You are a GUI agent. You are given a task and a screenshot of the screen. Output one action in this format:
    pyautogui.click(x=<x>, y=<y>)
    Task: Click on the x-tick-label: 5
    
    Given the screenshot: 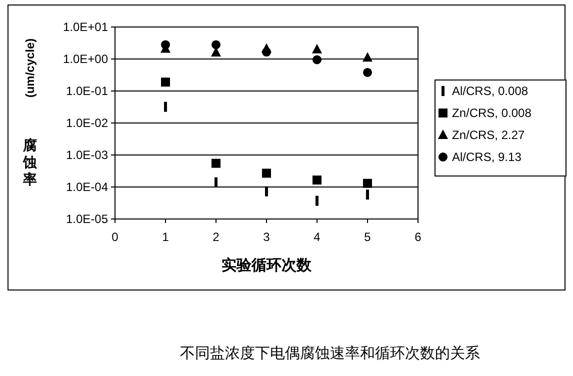 What is the action you would take?
    pyautogui.click(x=368, y=237)
    